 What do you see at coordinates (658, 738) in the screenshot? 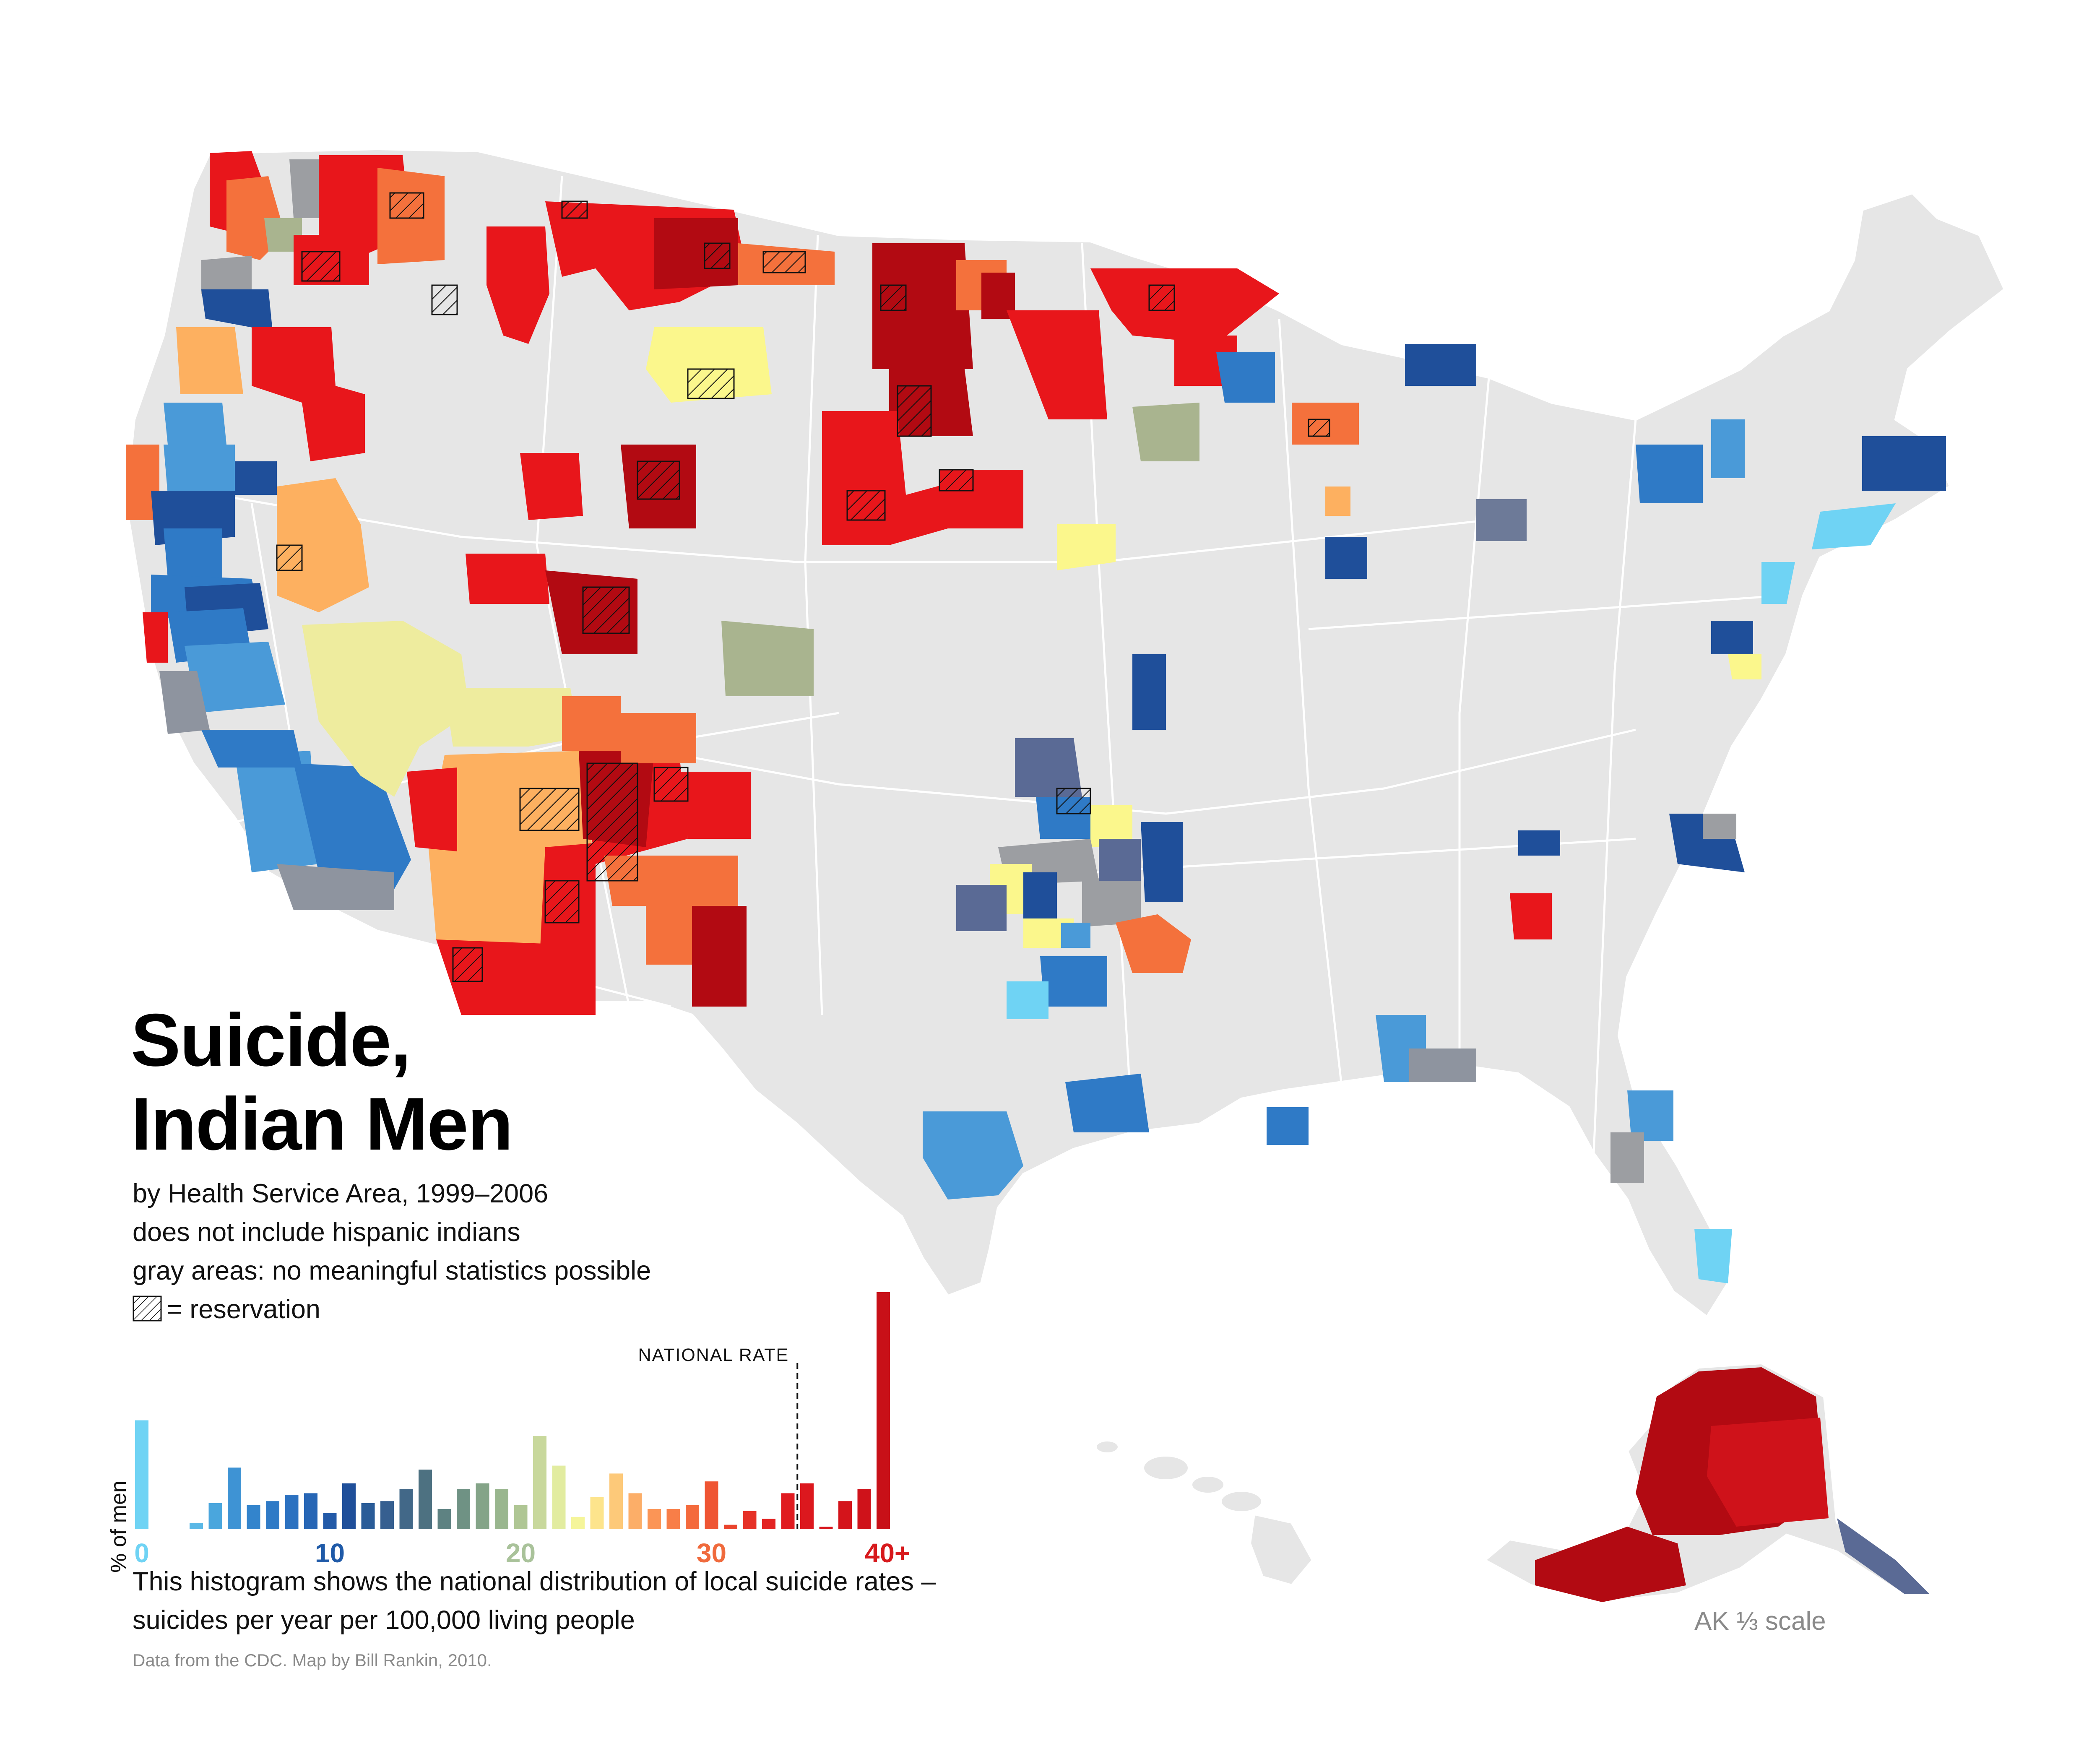
I see `region-co-orange2` at bounding box center [658, 738].